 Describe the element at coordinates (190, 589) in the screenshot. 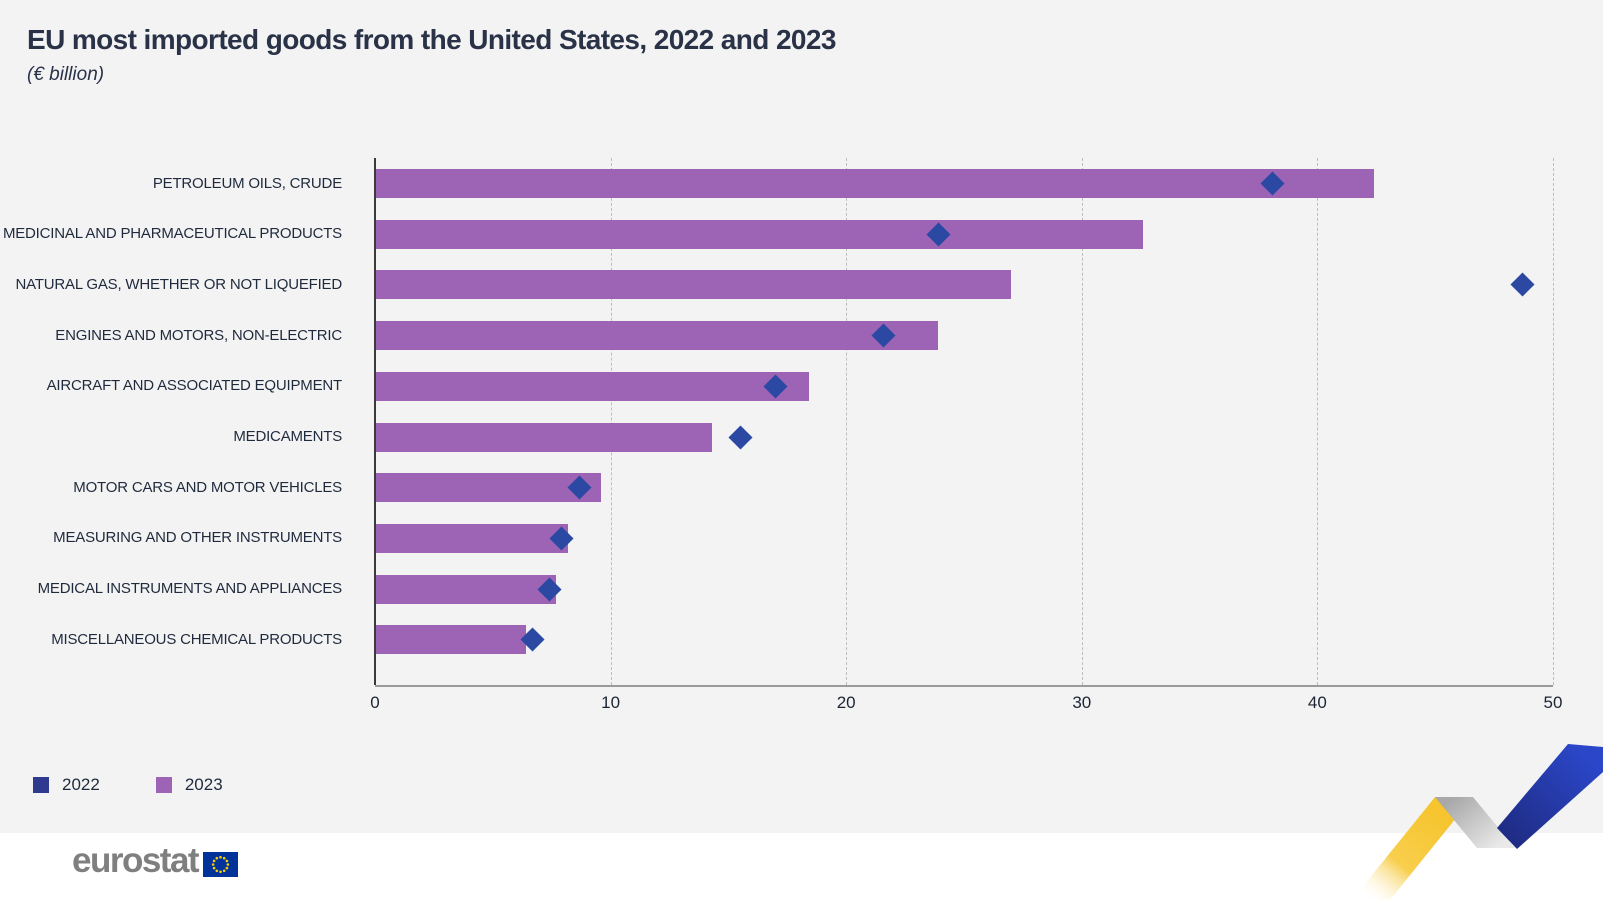

I see `category-label: MEDICAL INSTRUMENTS AND APPLIANCES` at that location.